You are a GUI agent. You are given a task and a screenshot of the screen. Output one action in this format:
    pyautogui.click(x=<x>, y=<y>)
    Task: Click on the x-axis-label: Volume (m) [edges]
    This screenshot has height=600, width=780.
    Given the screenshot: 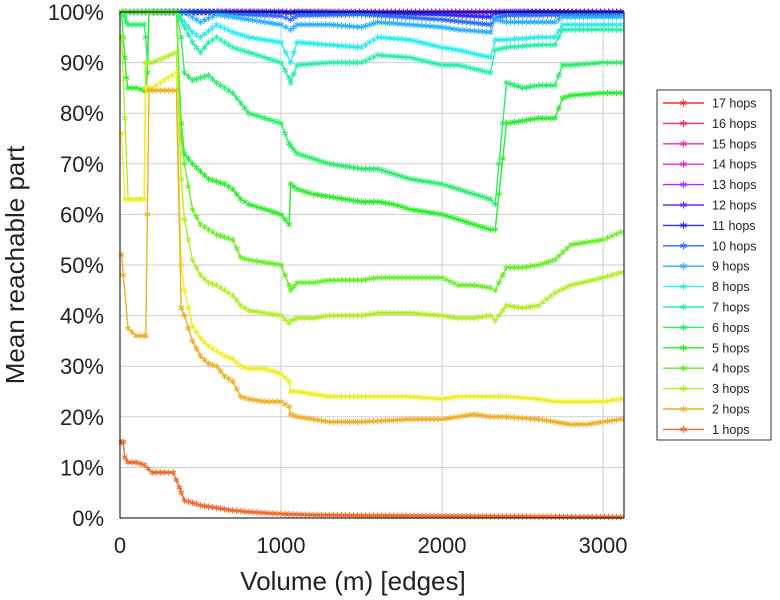 What is the action you would take?
    pyautogui.click(x=352, y=581)
    